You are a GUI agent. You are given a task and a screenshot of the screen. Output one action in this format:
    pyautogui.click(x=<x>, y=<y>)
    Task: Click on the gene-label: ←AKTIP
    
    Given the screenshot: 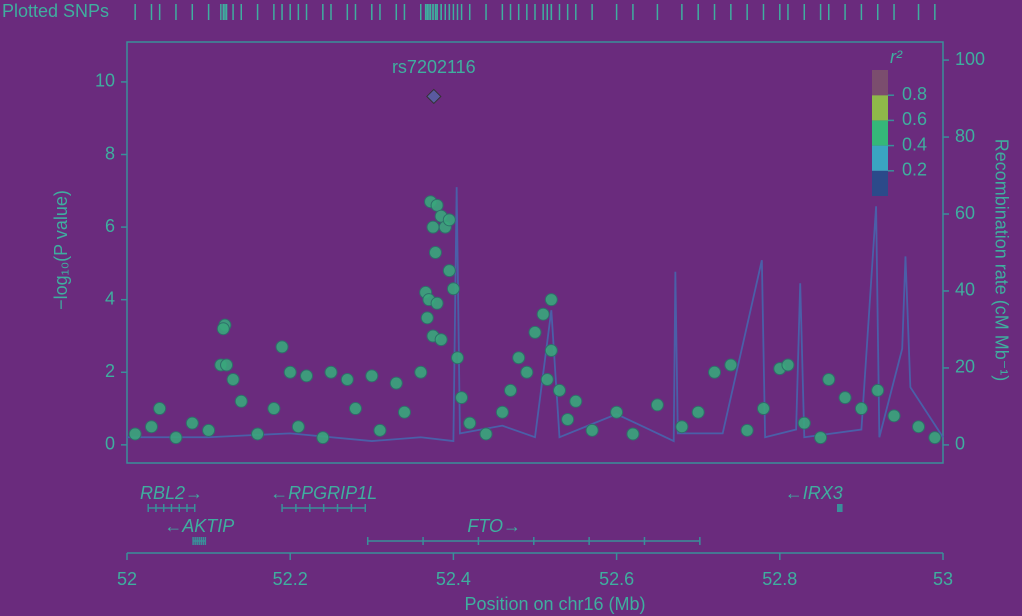 What is the action you would take?
    pyautogui.click(x=199, y=526)
    